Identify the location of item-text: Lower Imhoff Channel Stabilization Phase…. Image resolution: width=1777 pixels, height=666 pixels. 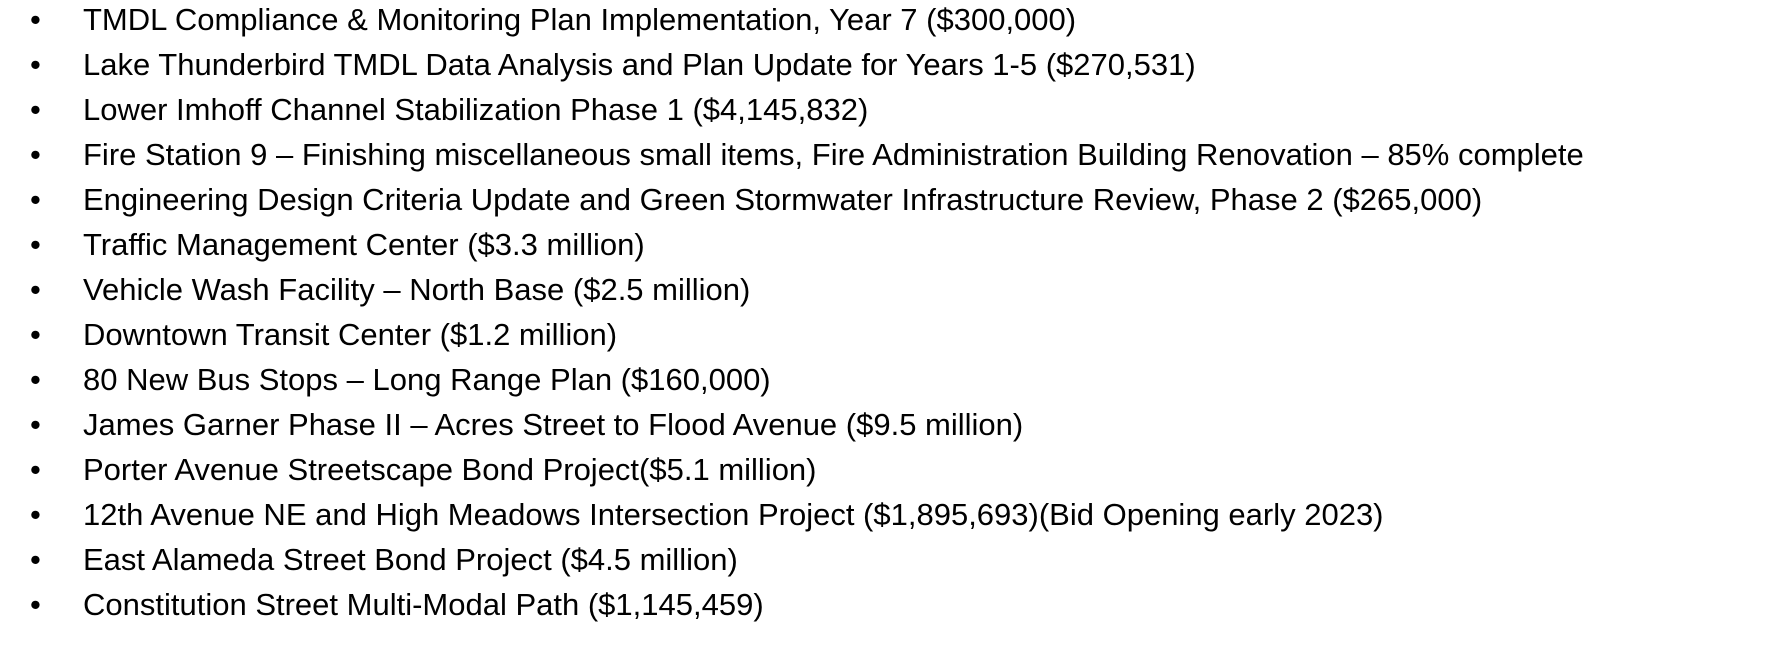
(476, 109).